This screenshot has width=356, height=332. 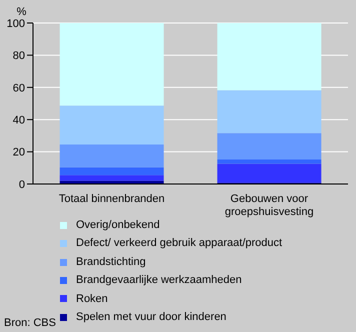 I want to click on legend-label: Roken, so click(x=92, y=299).